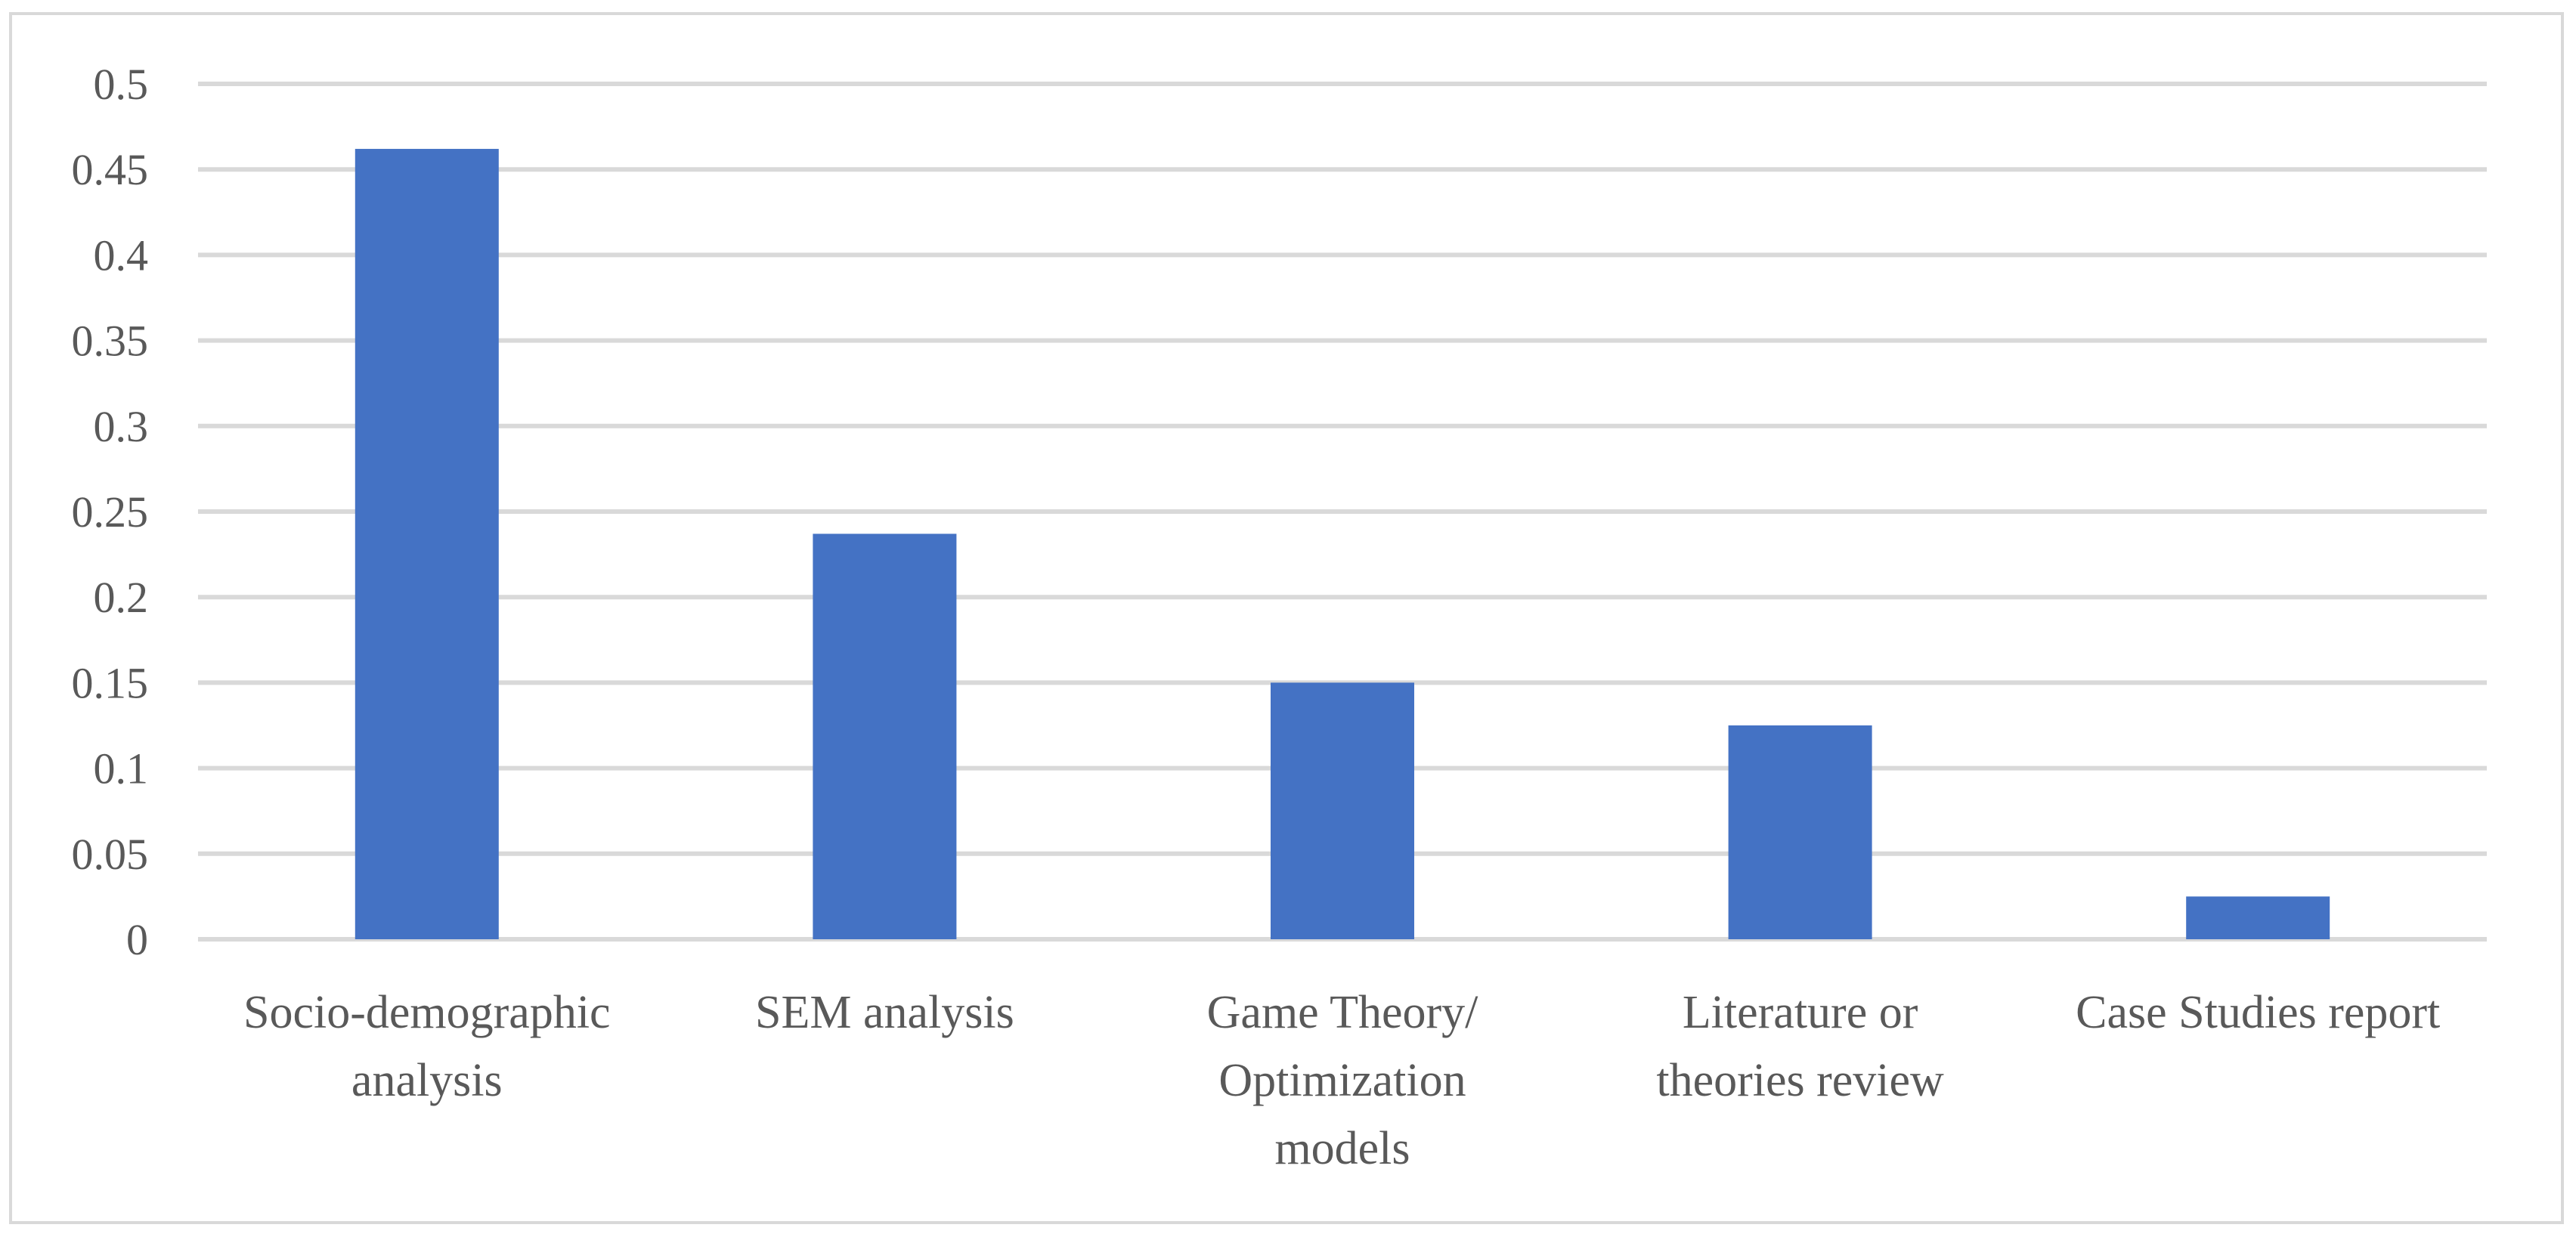 This screenshot has height=1240, width=2576. Describe the element at coordinates (121, 768) in the screenshot. I see `y-tick-label: 0.1` at that location.